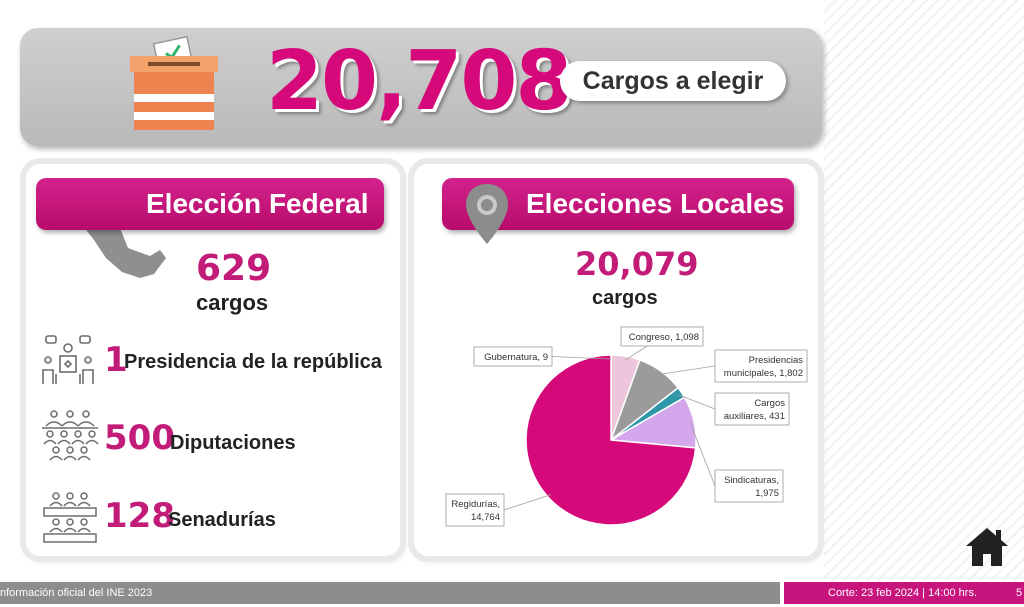  I want to click on federal-title: Elección Federal, so click(257, 203).